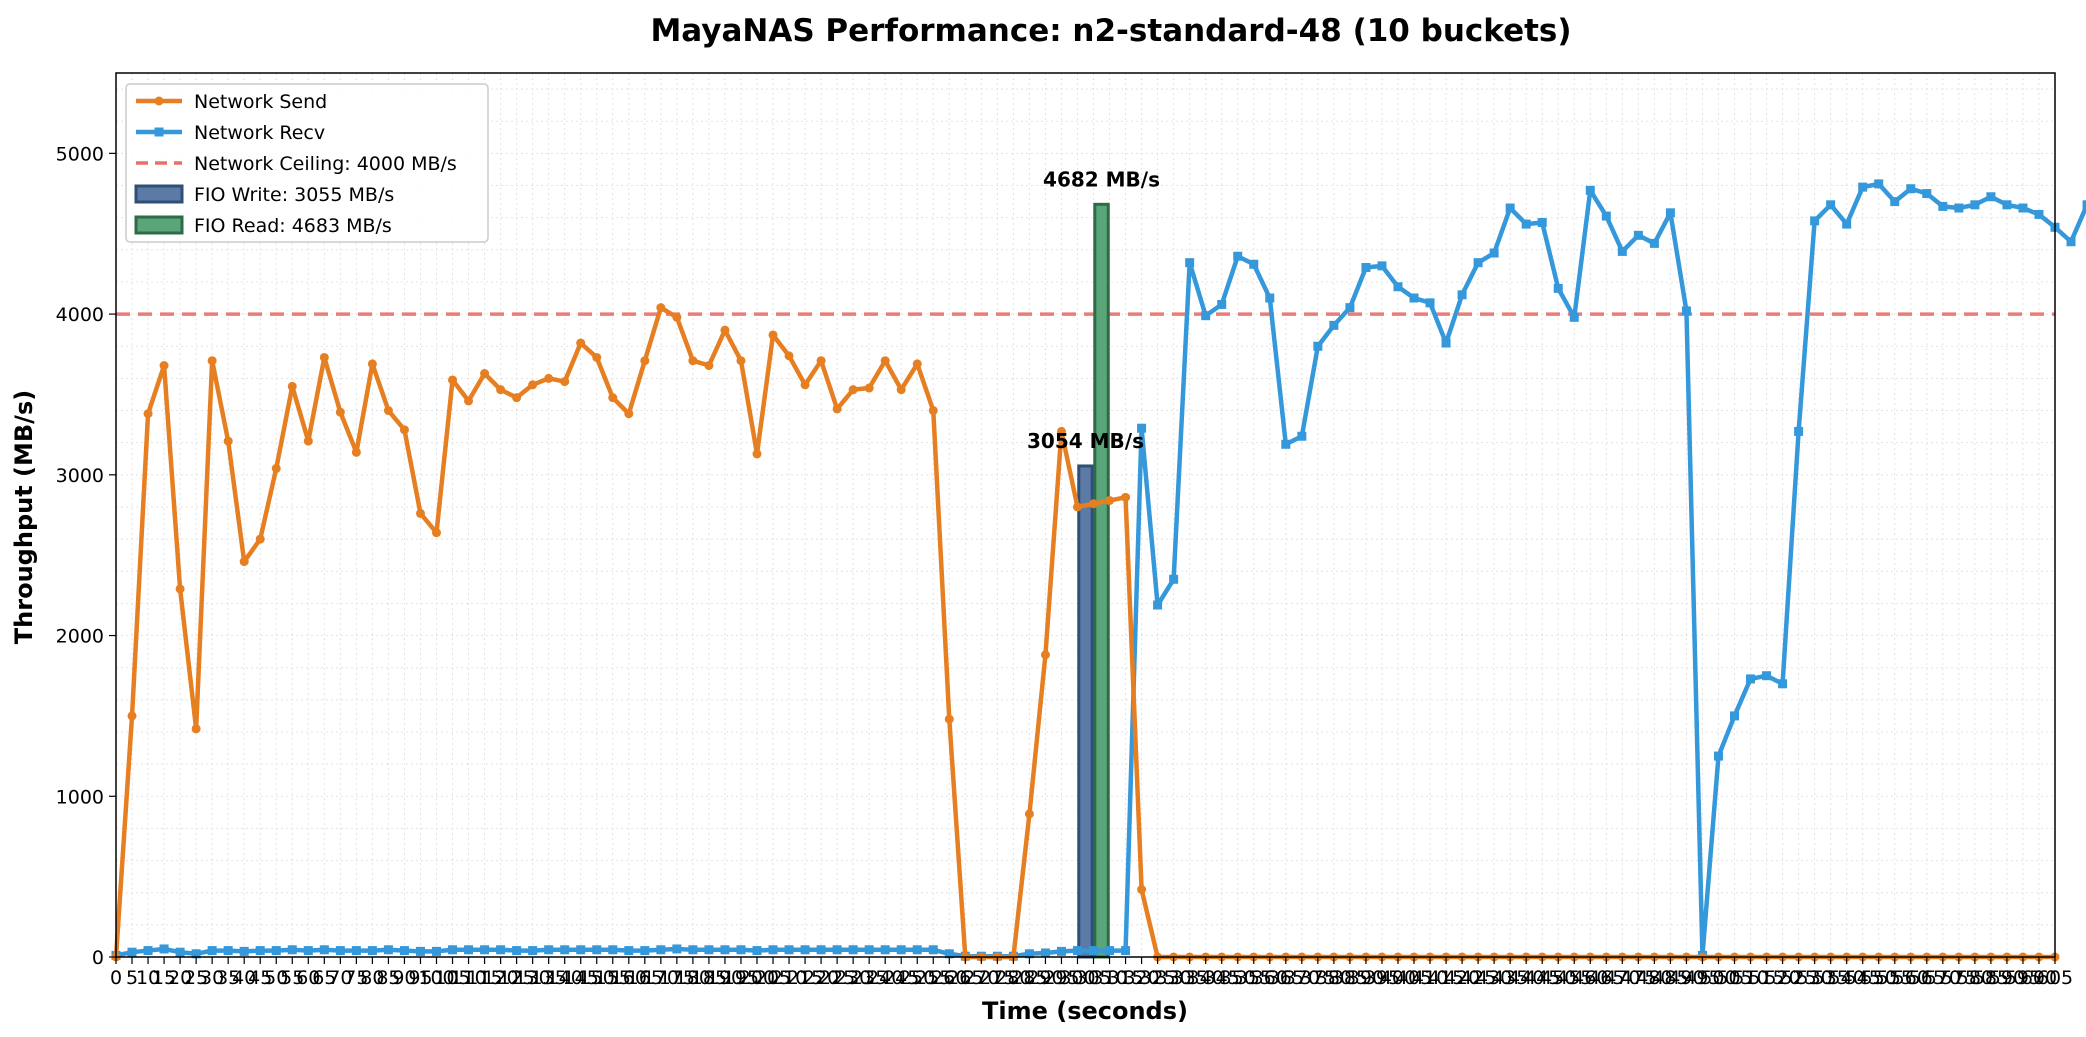 This screenshot has width=2086, height=1037. Describe the element at coordinates (1085, 711) in the screenshot. I see `fio-write-bar` at that location.